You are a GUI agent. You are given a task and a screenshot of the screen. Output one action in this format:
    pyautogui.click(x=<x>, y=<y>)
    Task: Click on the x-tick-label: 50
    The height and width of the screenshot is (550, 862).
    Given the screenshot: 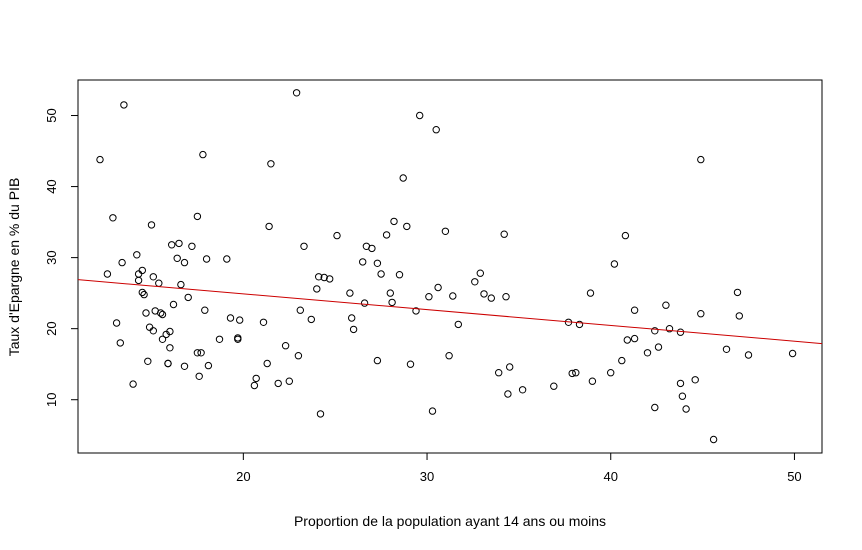 What is the action you would take?
    pyautogui.click(x=794, y=476)
    